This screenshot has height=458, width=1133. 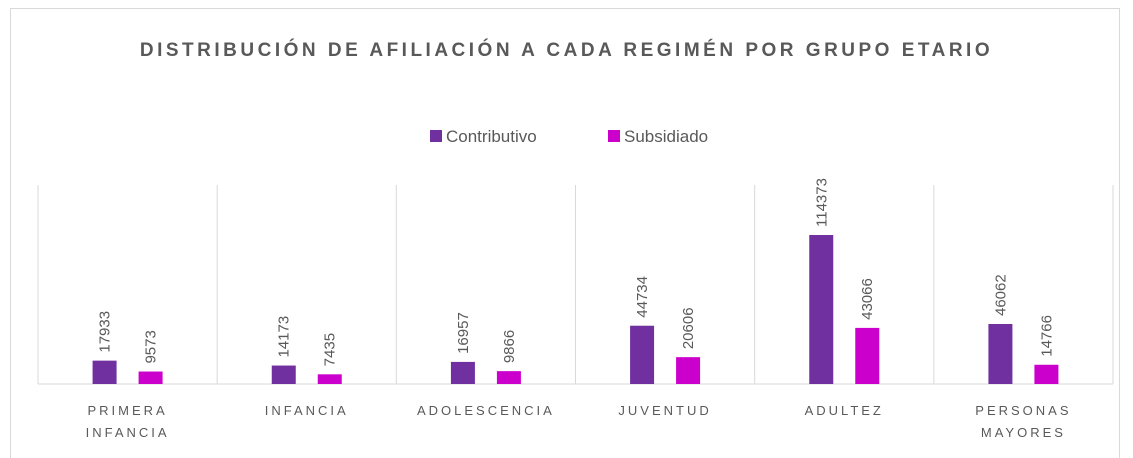 I want to click on value-label: 14173, so click(x=284, y=337).